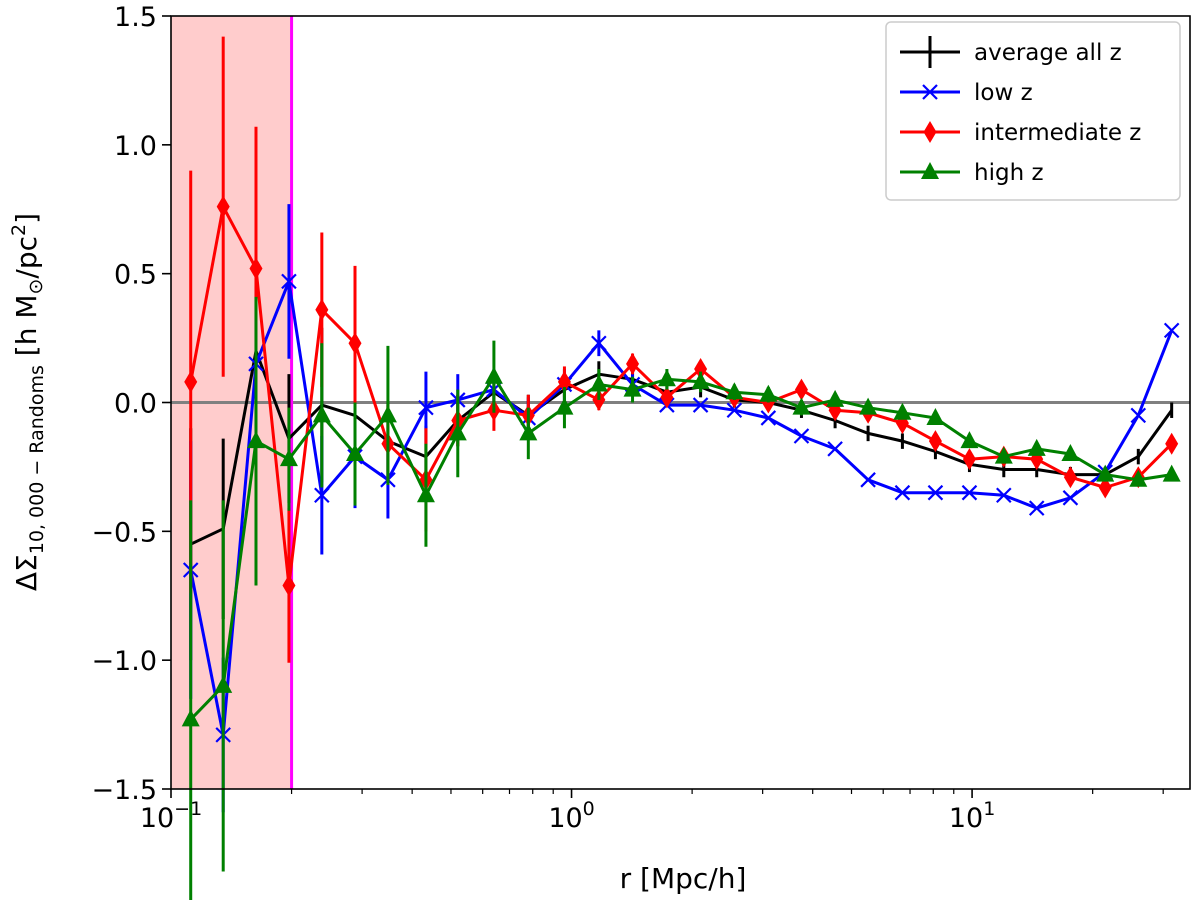 The width and height of the screenshot is (1200, 900). I want to click on series-1-point-29-b, so click(1171, 330).